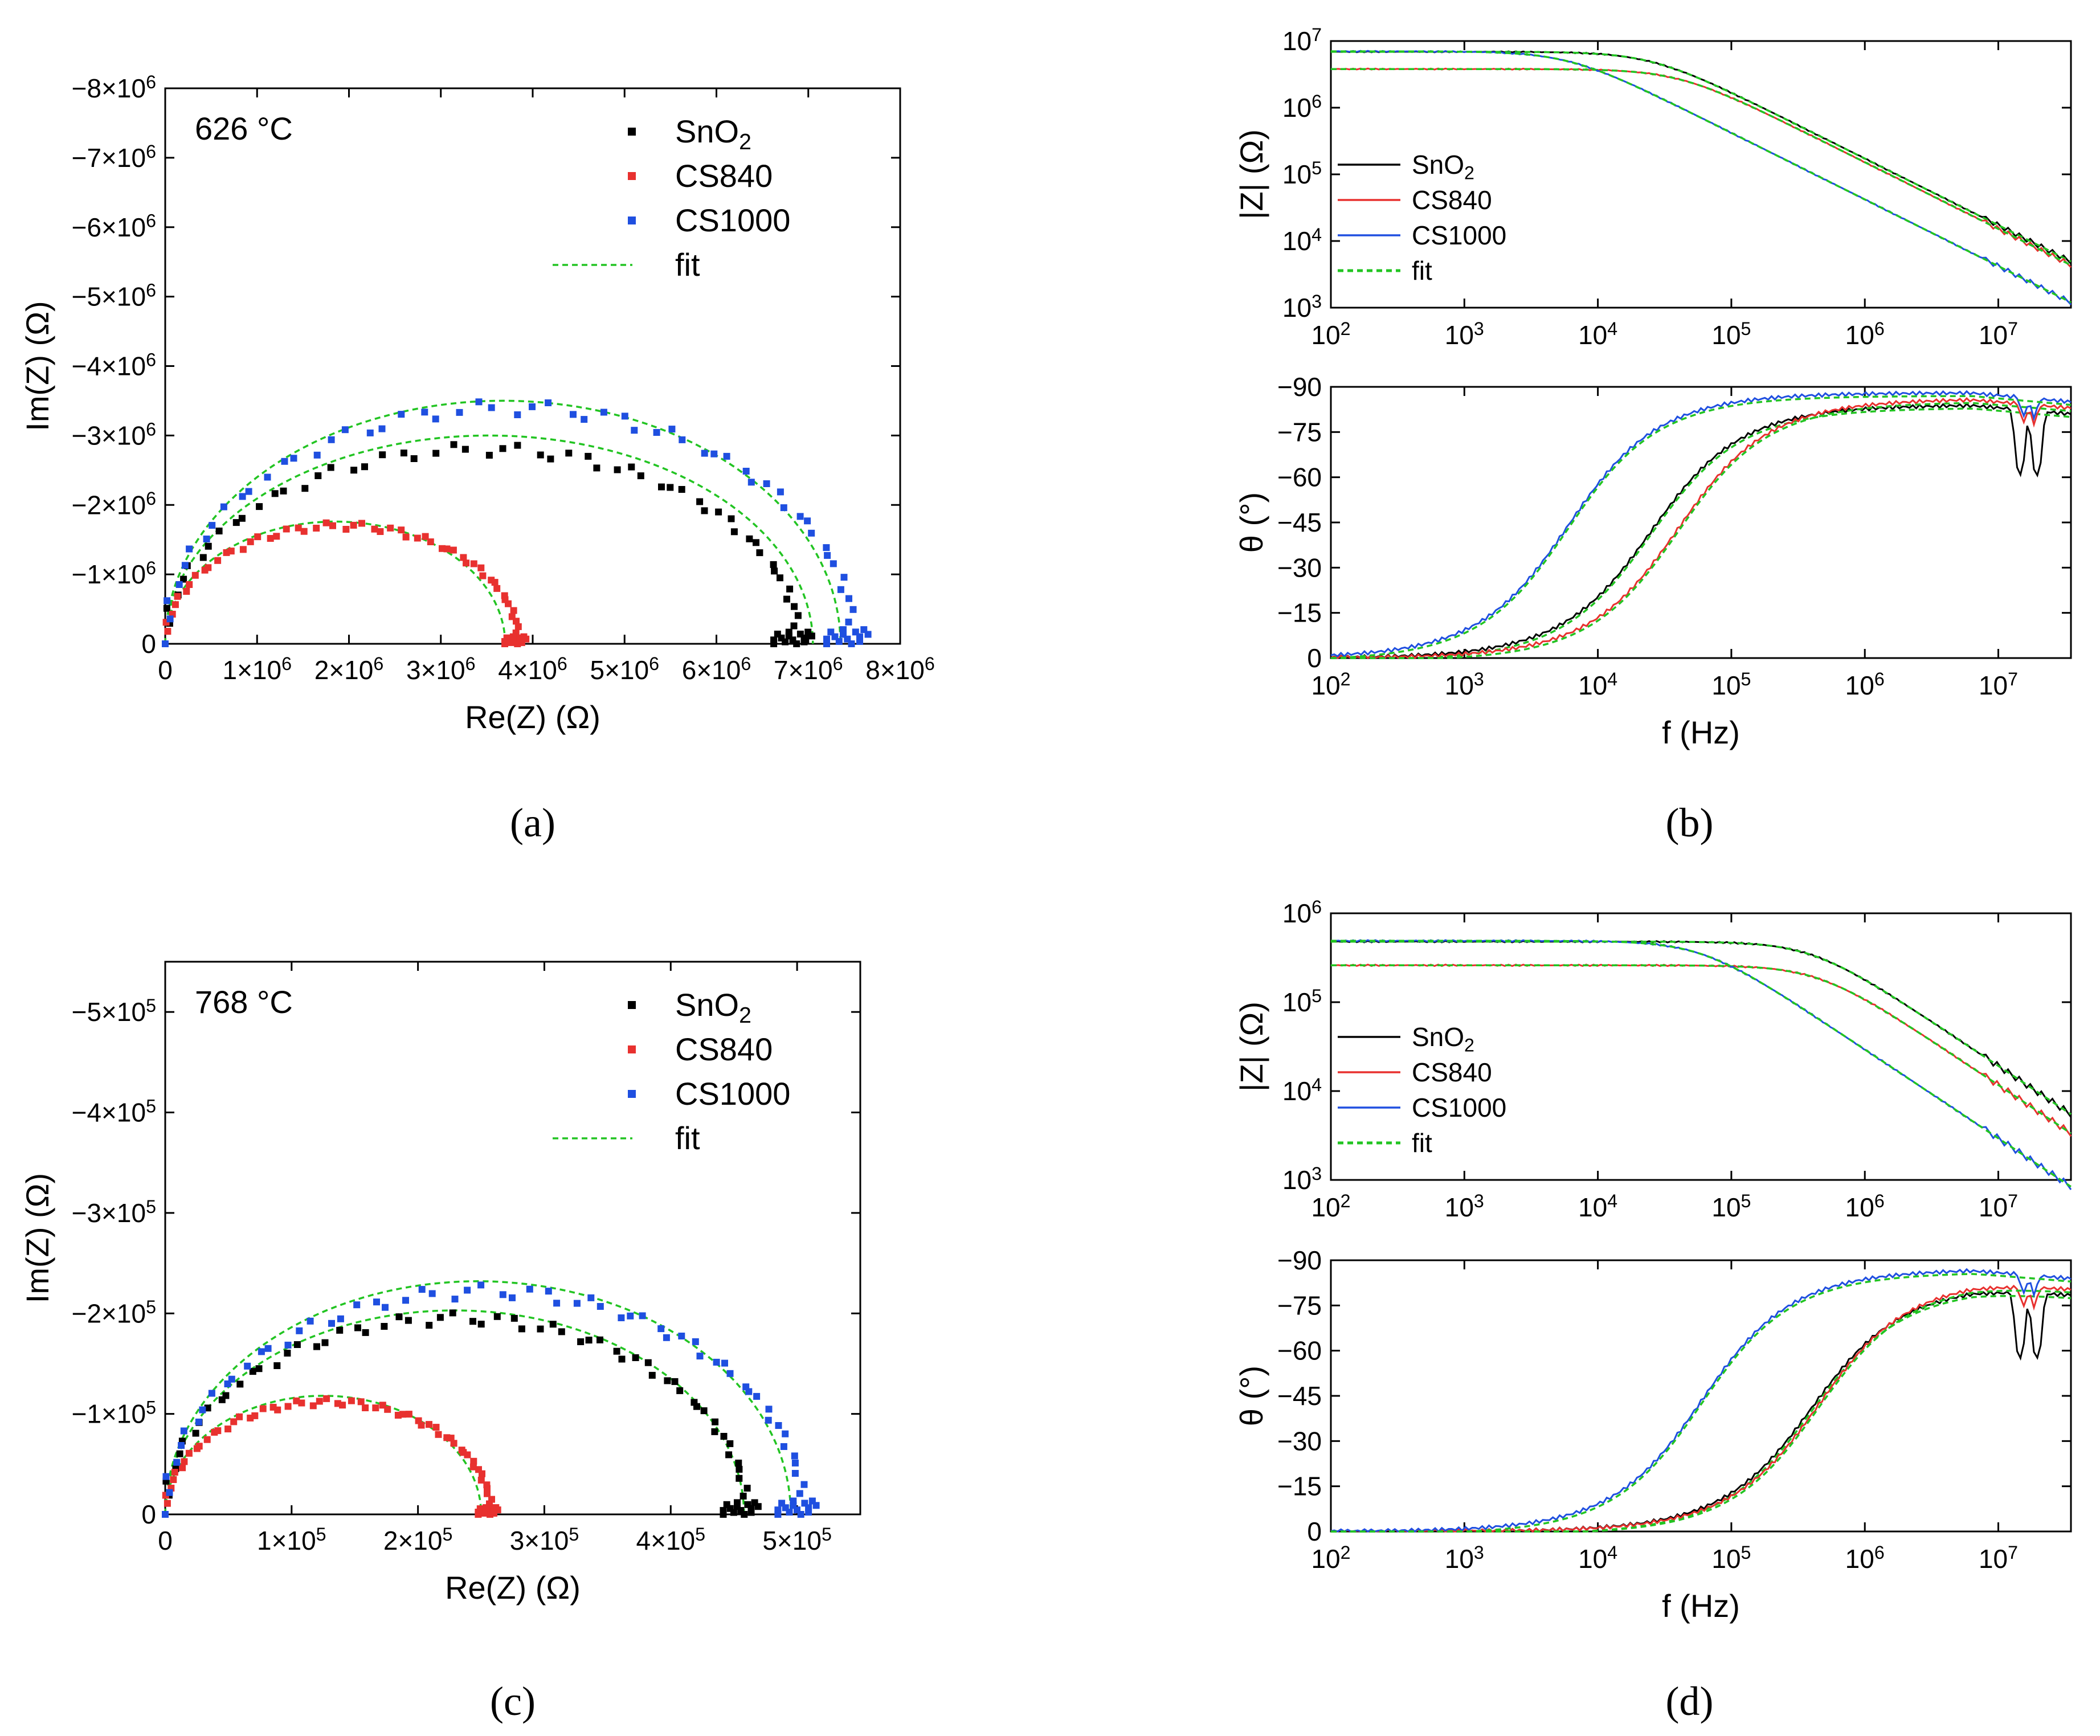  Describe the element at coordinates (1302, 107) in the screenshot. I see `y-tick-label: 10⁶` at that location.